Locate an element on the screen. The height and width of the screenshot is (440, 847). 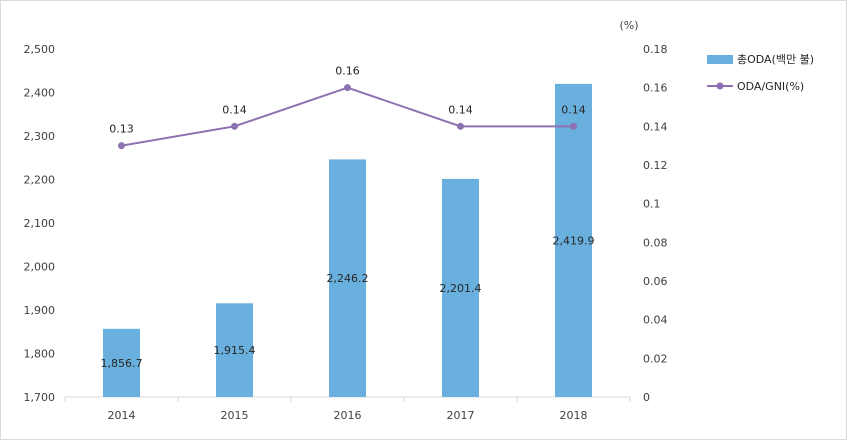
left-tick-label: 2,200 is located at coordinates (40, 180).